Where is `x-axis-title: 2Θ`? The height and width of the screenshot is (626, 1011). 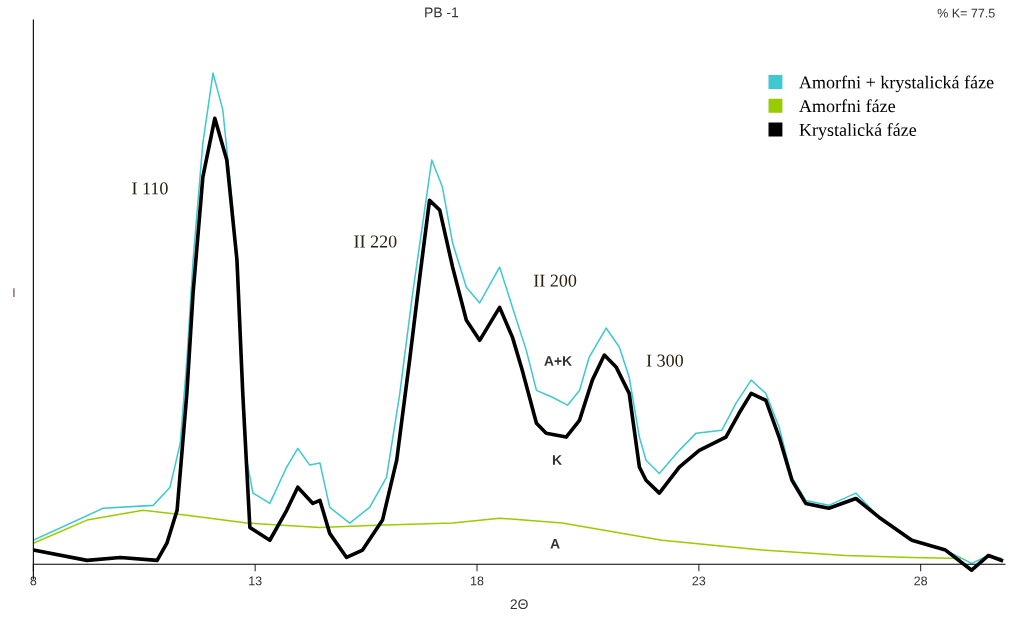 x-axis-title: 2Θ is located at coordinates (519, 604).